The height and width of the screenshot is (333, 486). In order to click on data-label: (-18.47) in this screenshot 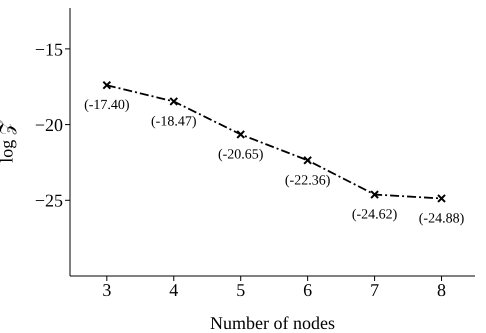, I will do `click(174, 122)`.